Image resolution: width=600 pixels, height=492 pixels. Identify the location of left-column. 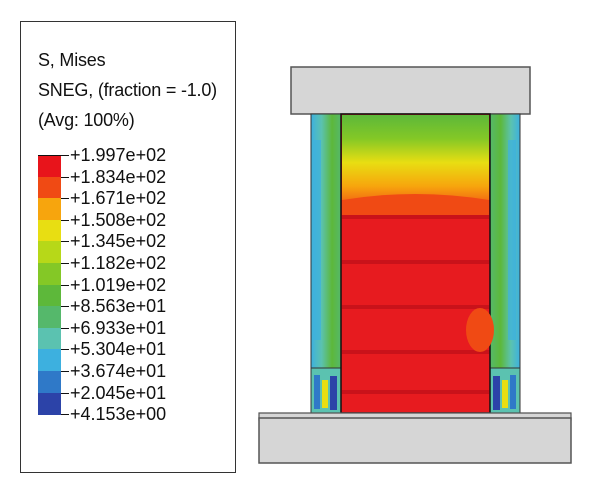
(326, 263).